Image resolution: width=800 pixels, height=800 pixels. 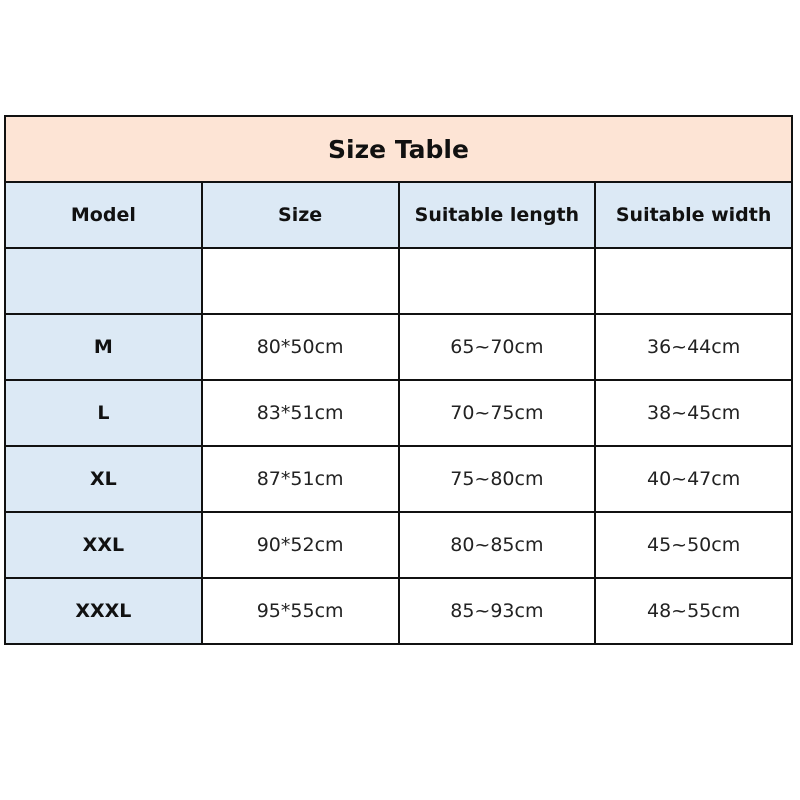 I want to click on table-row: XXXL 95*55cm 85~93cm 48~55cm, so click(x=398, y=611).